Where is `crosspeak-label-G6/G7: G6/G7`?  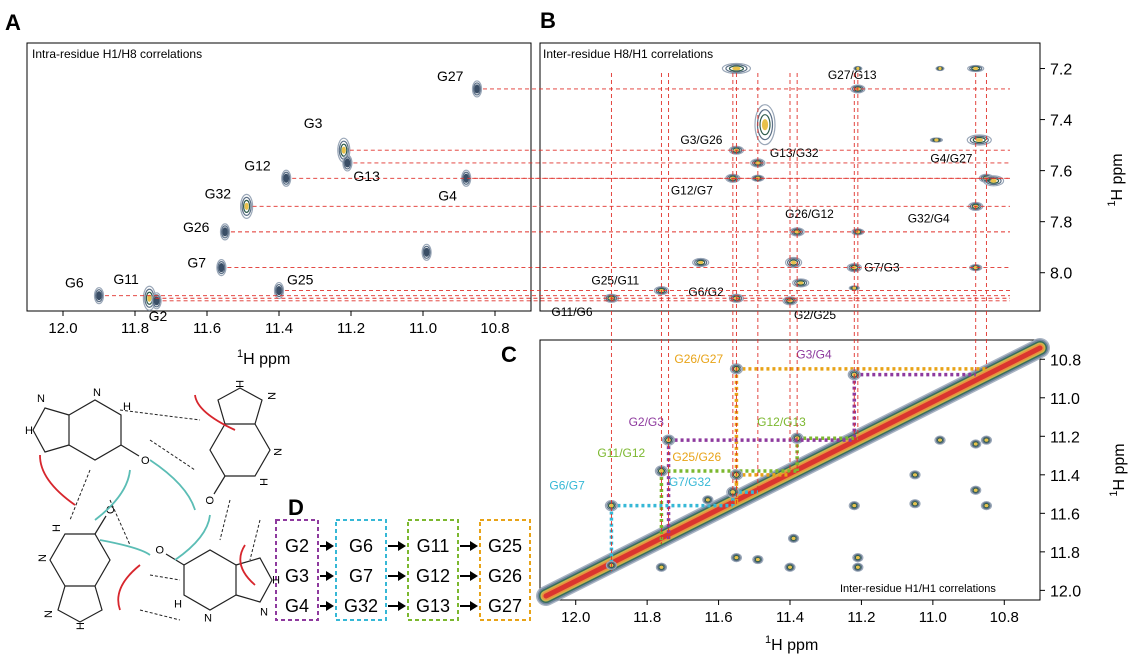
crosspeak-label-G6/G7: G6/G7 is located at coordinates (567, 486).